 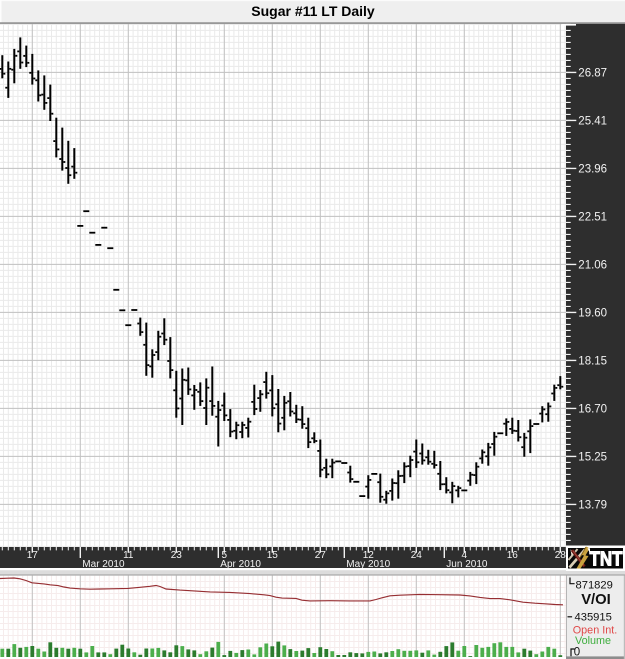 What do you see at coordinates (595, 630) in the screenshot?
I see `svg-text: Open Int.` at bounding box center [595, 630].